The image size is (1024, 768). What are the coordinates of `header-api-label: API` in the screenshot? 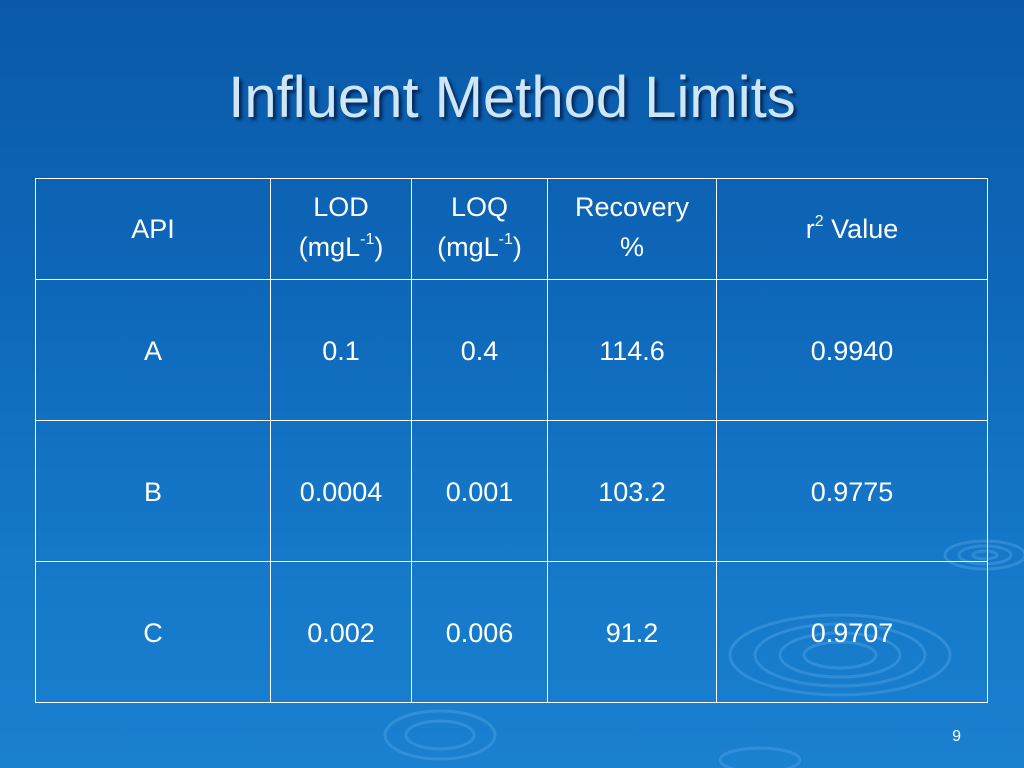 It's located at (153, 229).